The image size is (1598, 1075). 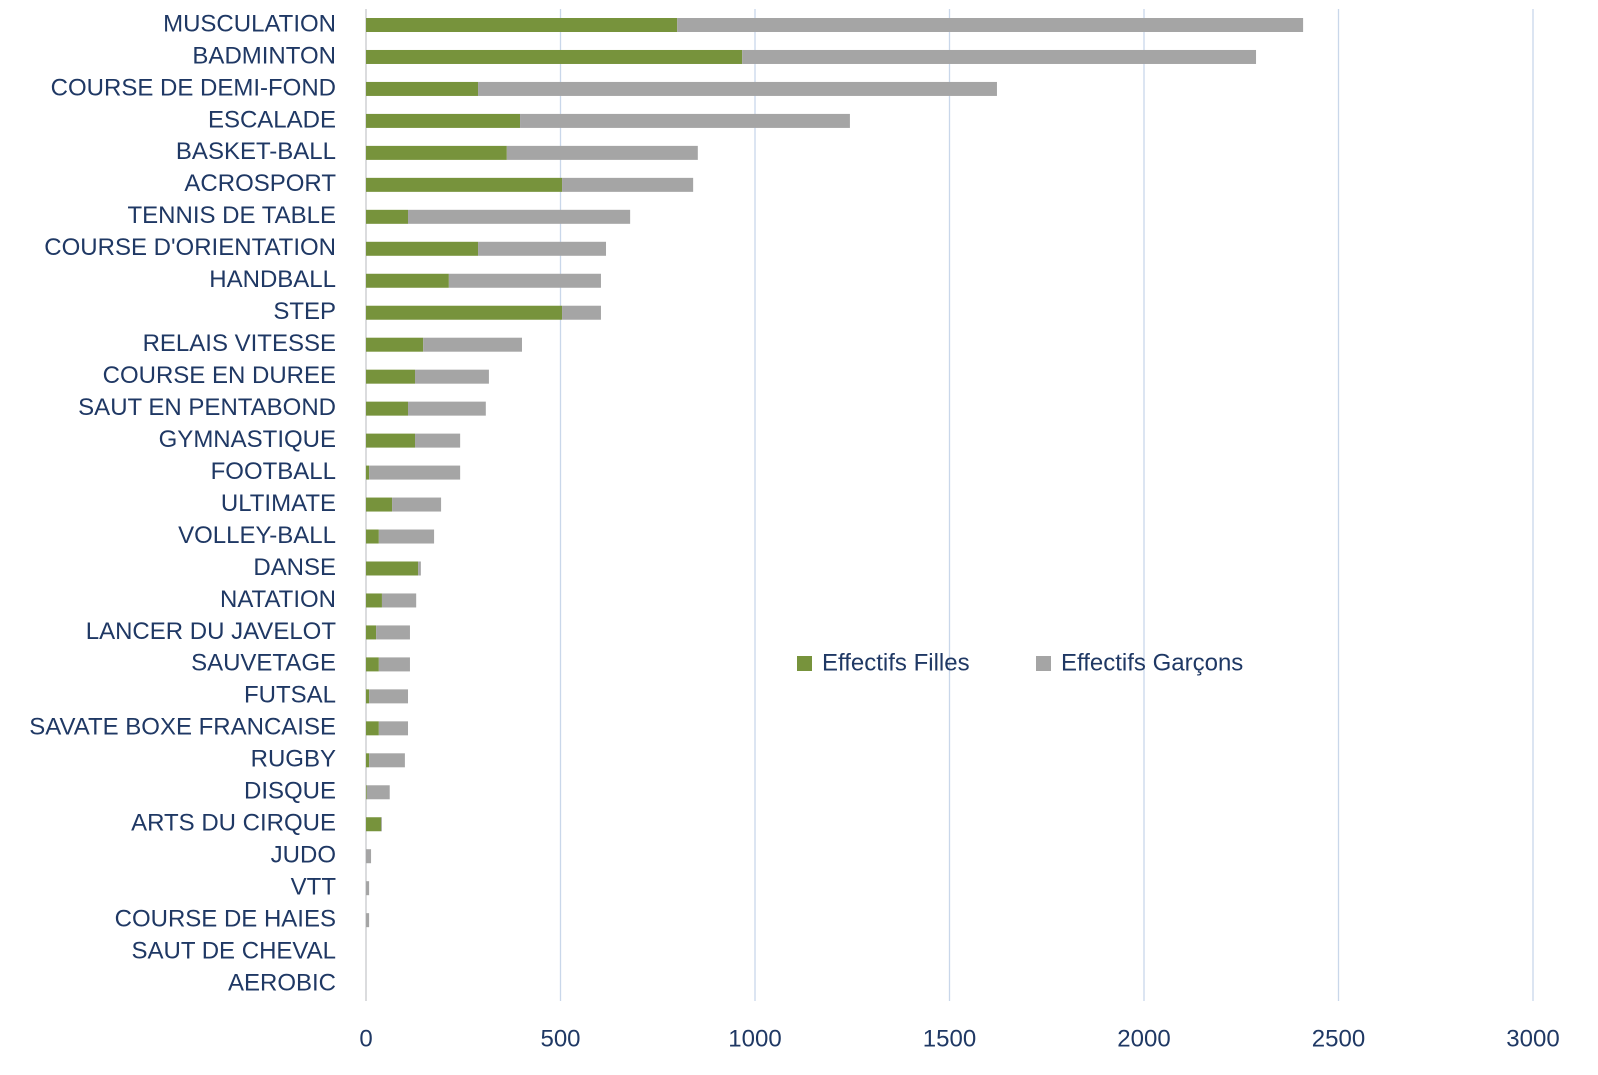 What do you see at coordinates (290, 791) in the screenshot?
I see `y-tick-label: DISQUE` at bounding box center [290, 791].